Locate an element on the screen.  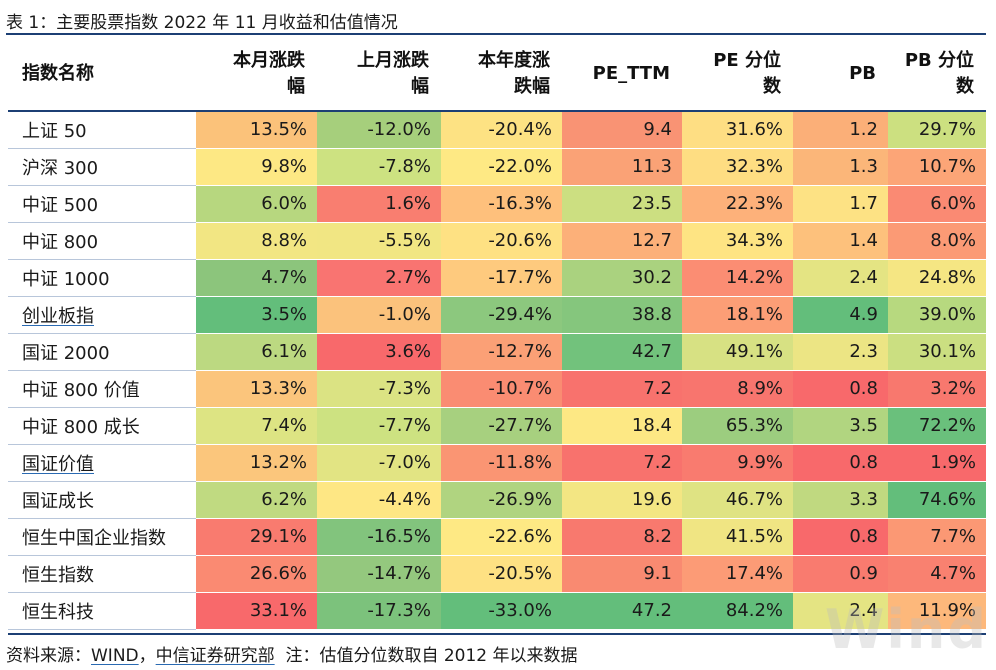
value-cell: -14.7% is located at coordinates (379, 574).